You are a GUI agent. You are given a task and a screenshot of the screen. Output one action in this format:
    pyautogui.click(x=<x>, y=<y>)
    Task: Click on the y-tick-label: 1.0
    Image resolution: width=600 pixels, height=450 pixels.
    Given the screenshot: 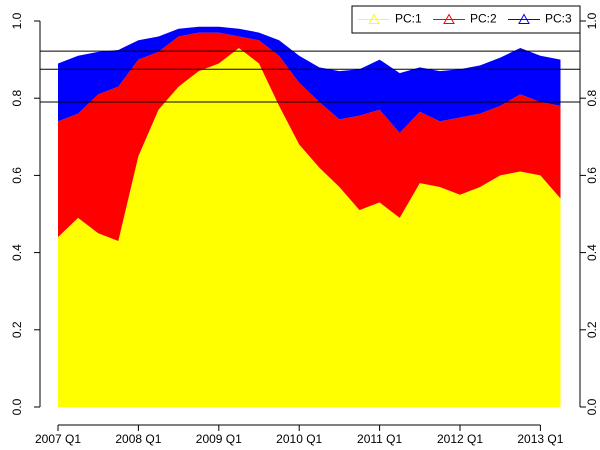 What is the action you would take?
    pyautogui.click(x=17, y=20)
    